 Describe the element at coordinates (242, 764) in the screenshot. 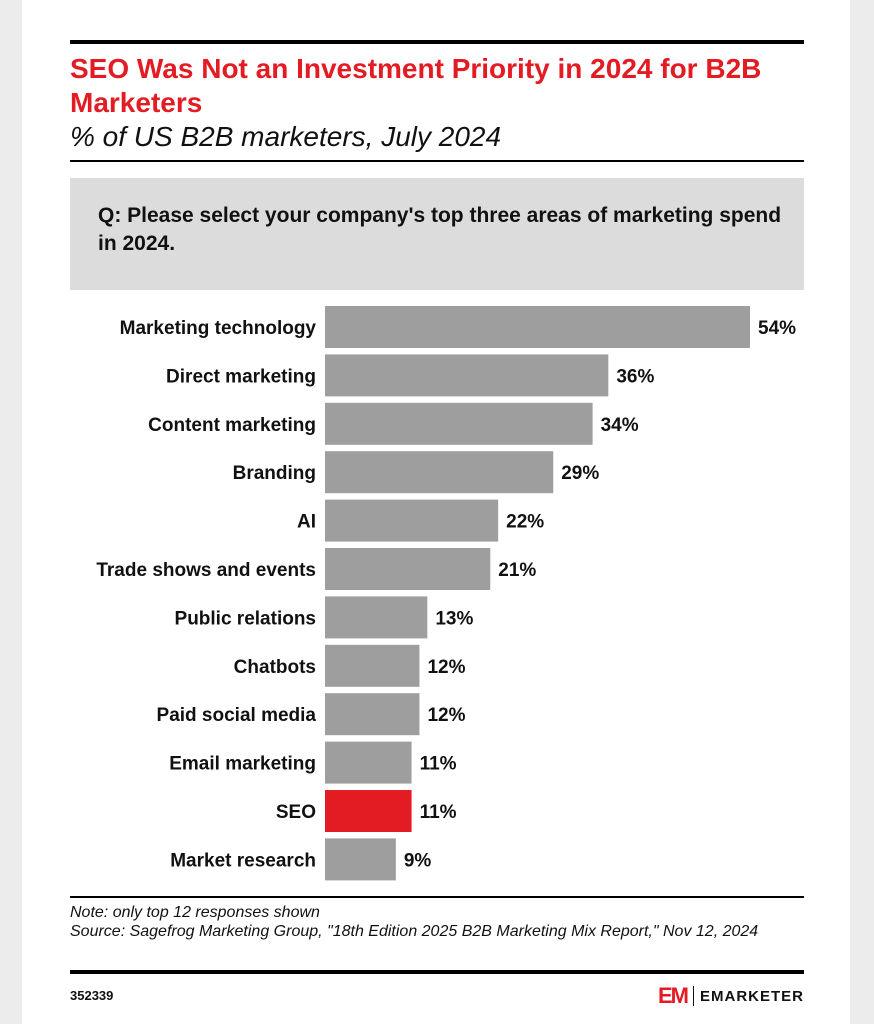

I see `category-label-email-marketing: Email marketing` at that location.